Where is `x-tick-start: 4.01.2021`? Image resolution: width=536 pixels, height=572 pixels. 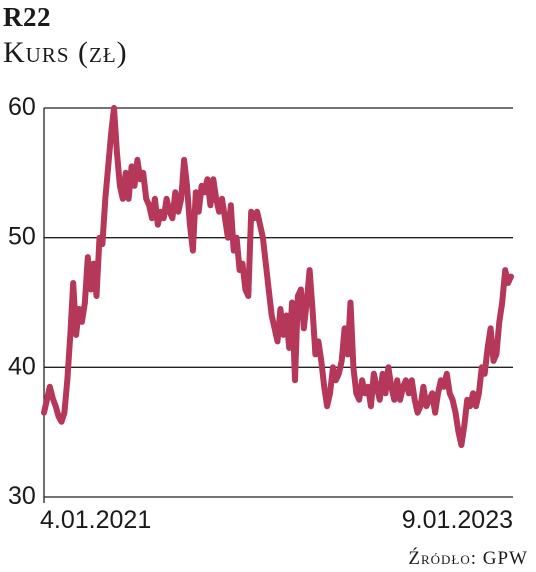
x-tick-start: 4.01.2021 is located at coordinates (95, 520).